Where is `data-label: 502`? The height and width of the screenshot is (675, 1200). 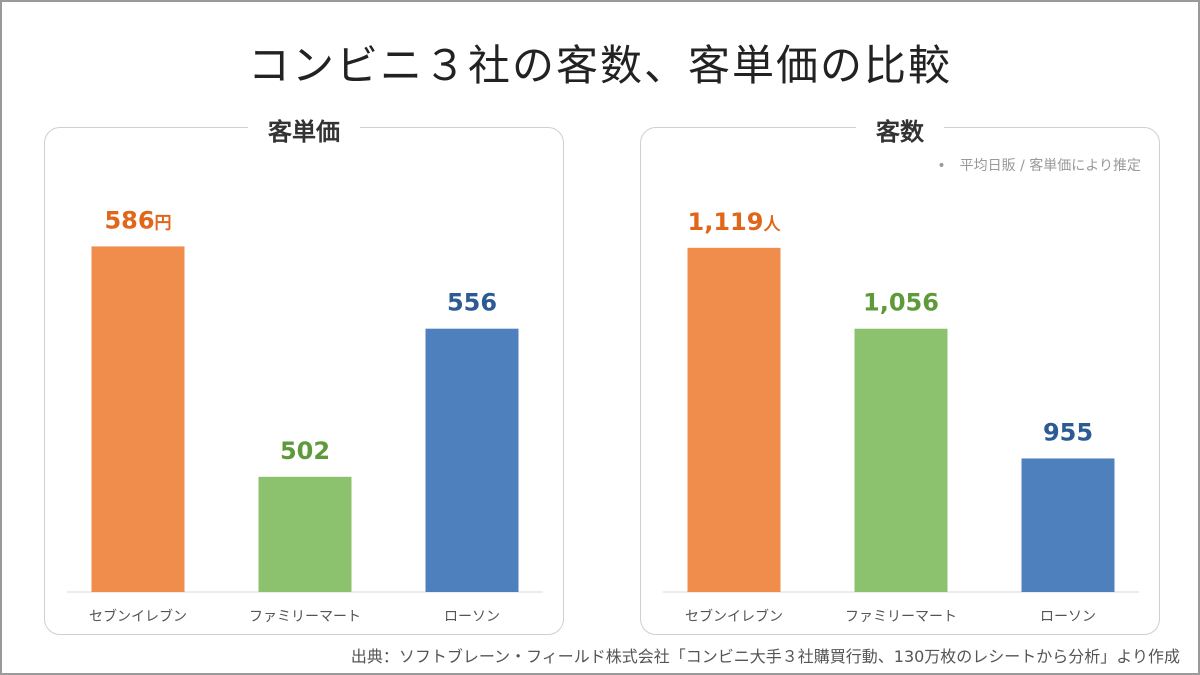
data-label: 502 is located at coordinates (305, 451).